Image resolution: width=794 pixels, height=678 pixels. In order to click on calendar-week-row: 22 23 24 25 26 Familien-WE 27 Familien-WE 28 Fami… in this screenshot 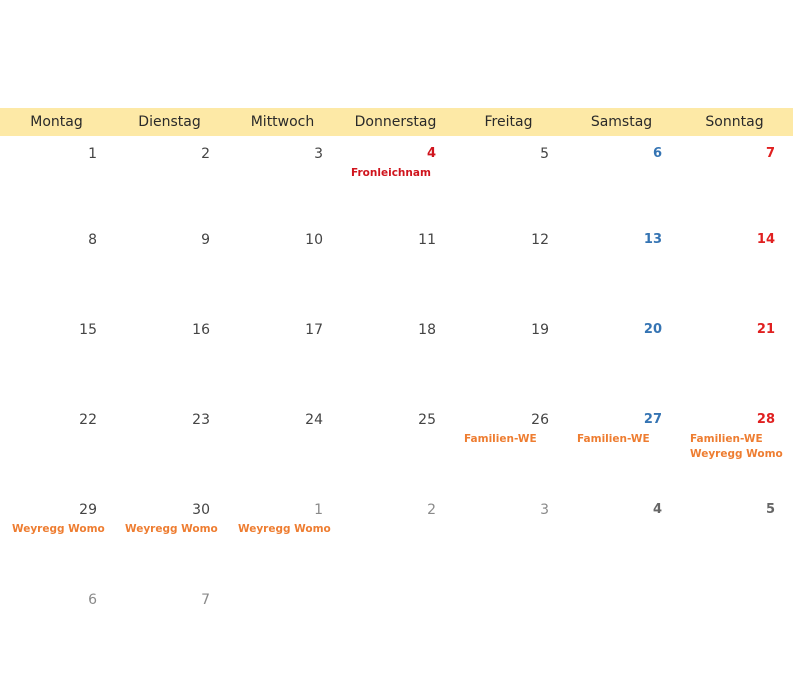, I will do `click(396, 447)`.